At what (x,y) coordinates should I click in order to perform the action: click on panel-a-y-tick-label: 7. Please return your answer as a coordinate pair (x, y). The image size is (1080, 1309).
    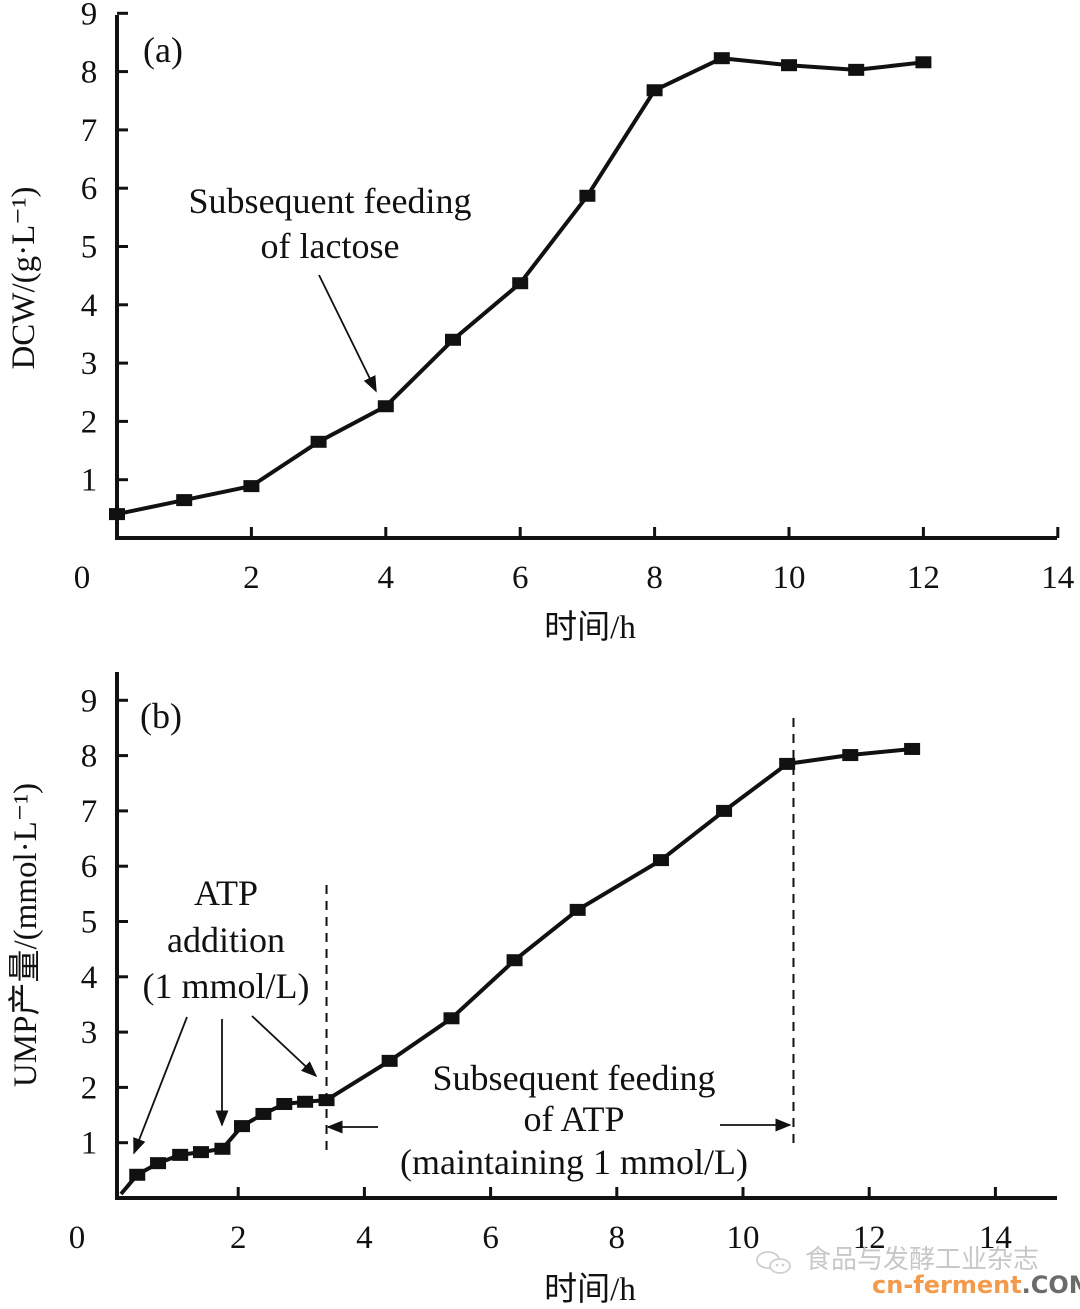
    Looking at the image, I should click on (89, 131).